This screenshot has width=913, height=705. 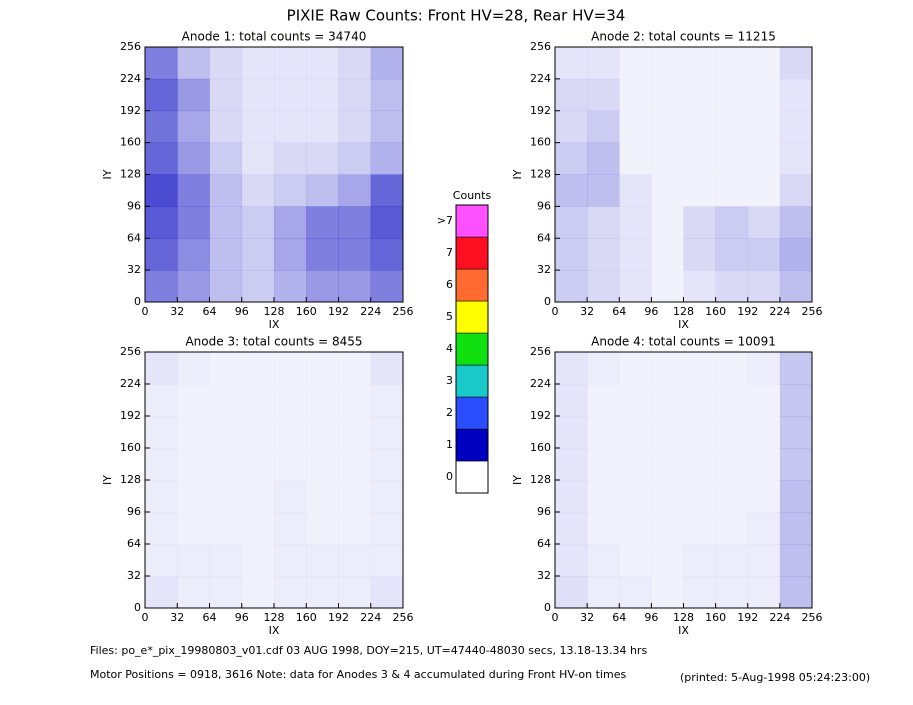 I want to click on color-swatch, so click(x=472, y=317).